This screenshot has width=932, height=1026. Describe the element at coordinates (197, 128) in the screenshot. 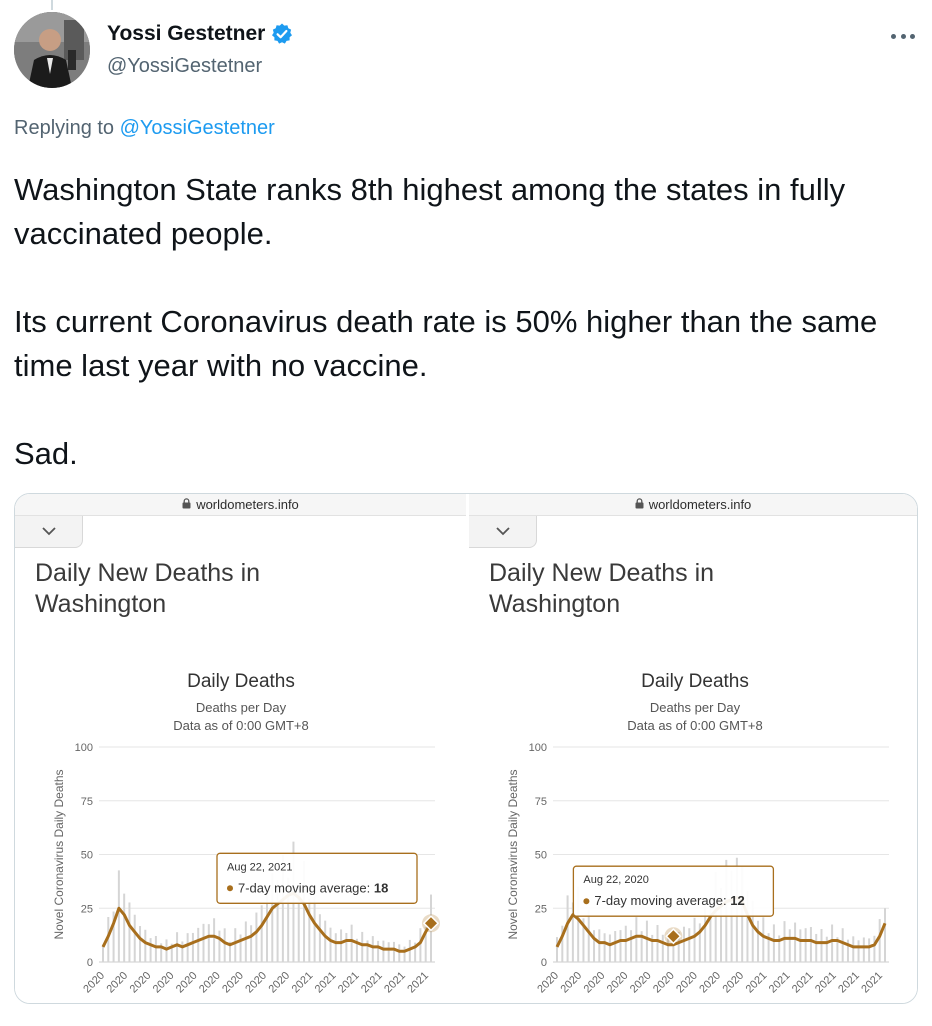

I see `reply-mention-link: @YossiGestetner` at that location.